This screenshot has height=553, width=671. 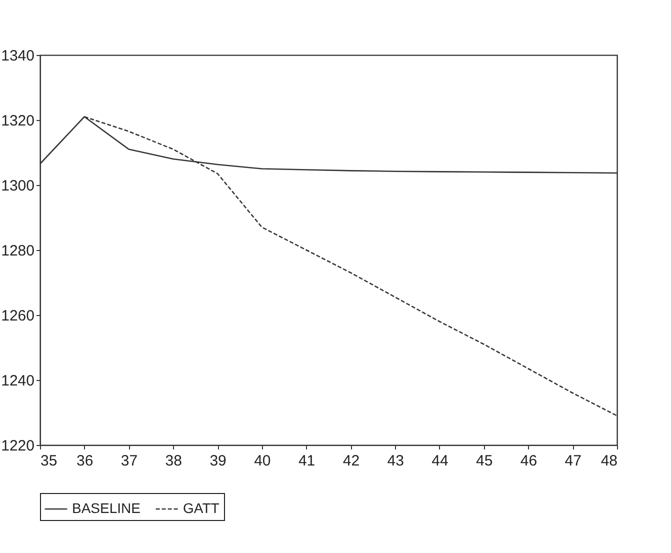 What do you see at coordinates (17, 446) in the screenshot?
I see `y-tick-label: 1220` at bounding box center [17, 446].